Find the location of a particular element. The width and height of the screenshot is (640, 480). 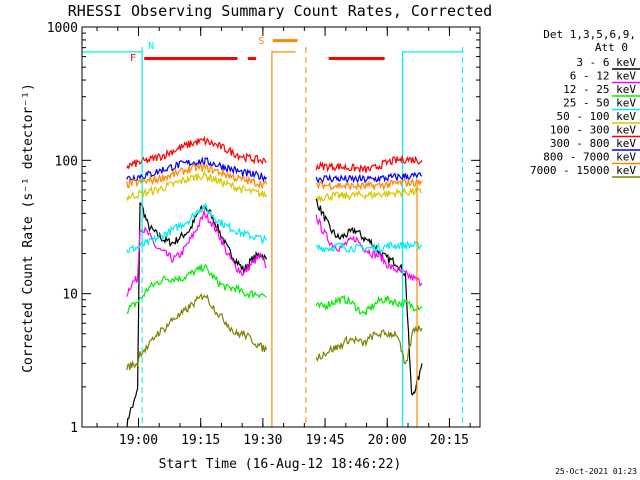

x-tick-label: 19:15 is located at coordinates (200, 440).